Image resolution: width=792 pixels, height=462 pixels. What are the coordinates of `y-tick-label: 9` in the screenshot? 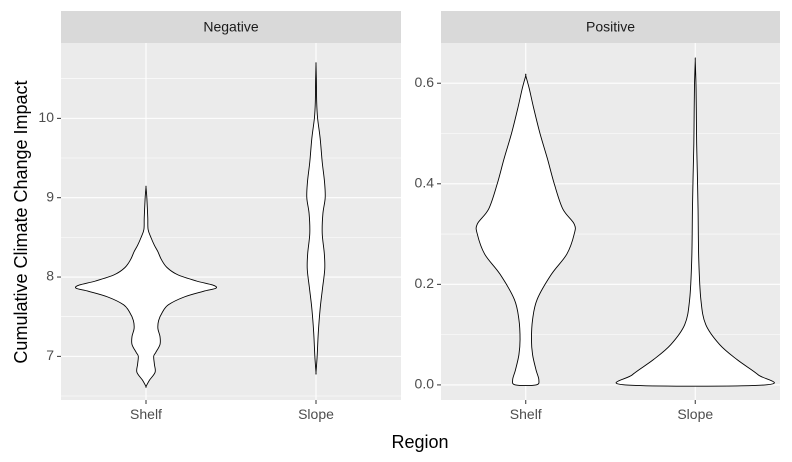 It's located at (50, 196).